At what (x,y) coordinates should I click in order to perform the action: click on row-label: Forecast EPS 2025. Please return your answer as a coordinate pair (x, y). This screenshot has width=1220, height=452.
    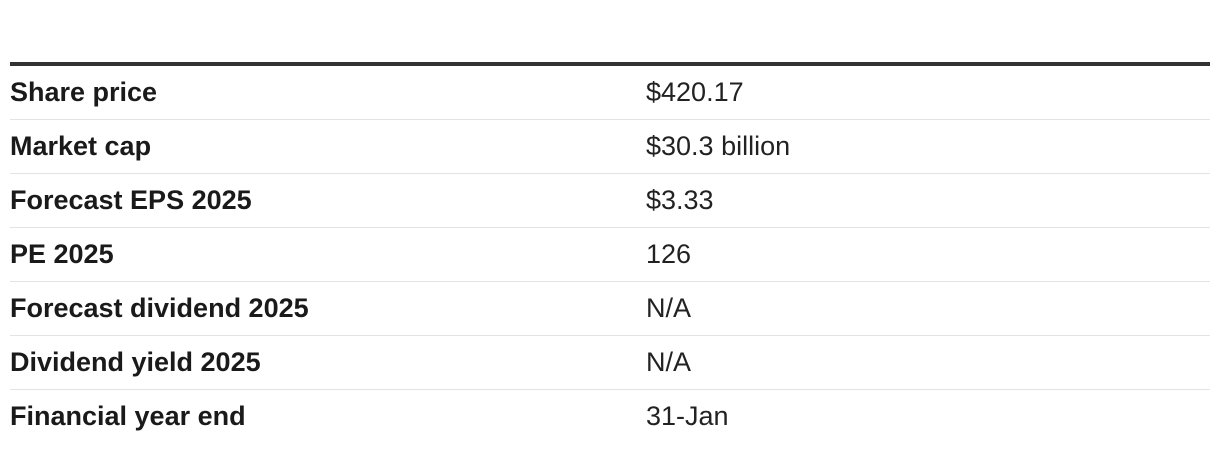
    Looking at the image, I should click on (328, 200).